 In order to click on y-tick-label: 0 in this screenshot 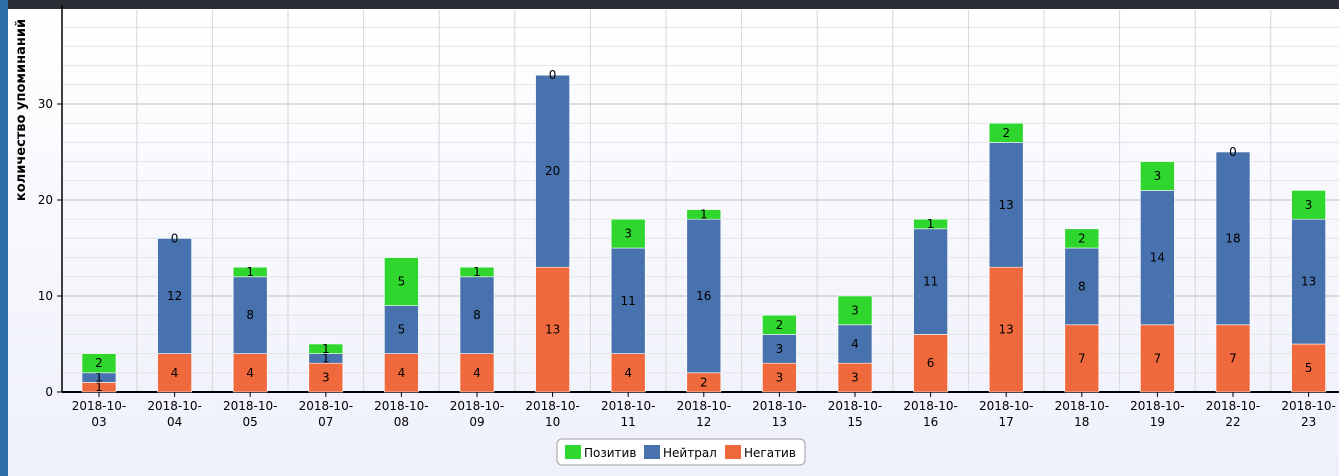, I will do `click(49, 392)`.